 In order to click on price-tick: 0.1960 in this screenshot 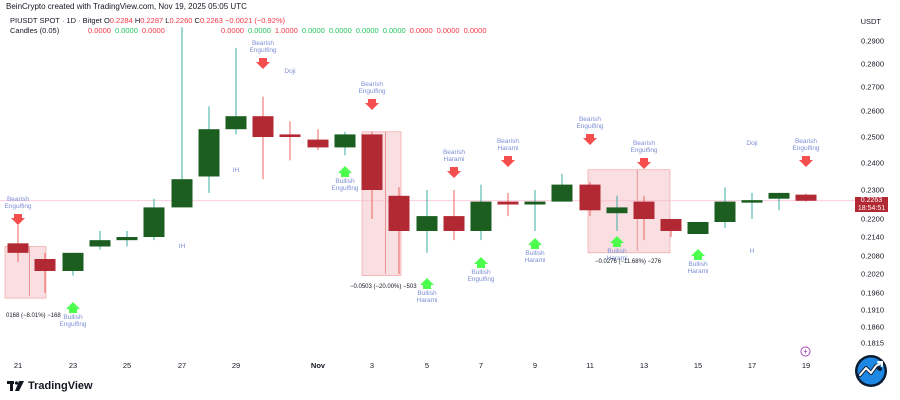, I will do `click(872, 293)`.